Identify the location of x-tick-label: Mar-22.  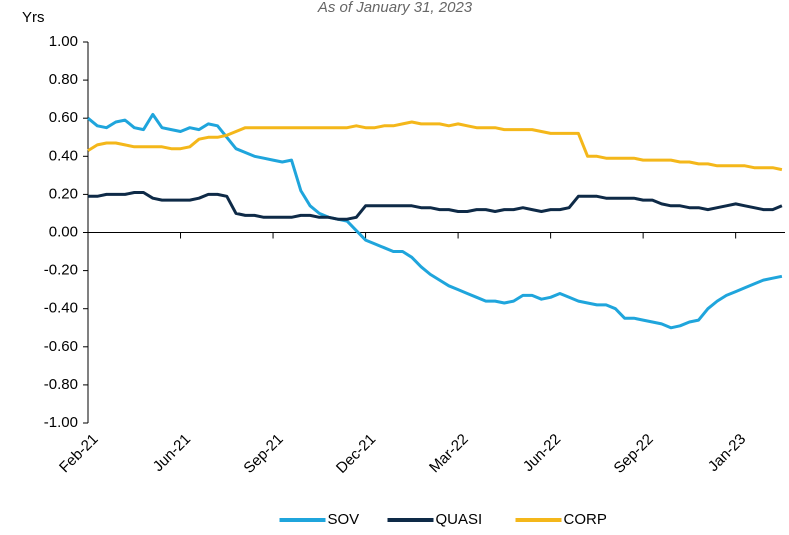
(449, 454).